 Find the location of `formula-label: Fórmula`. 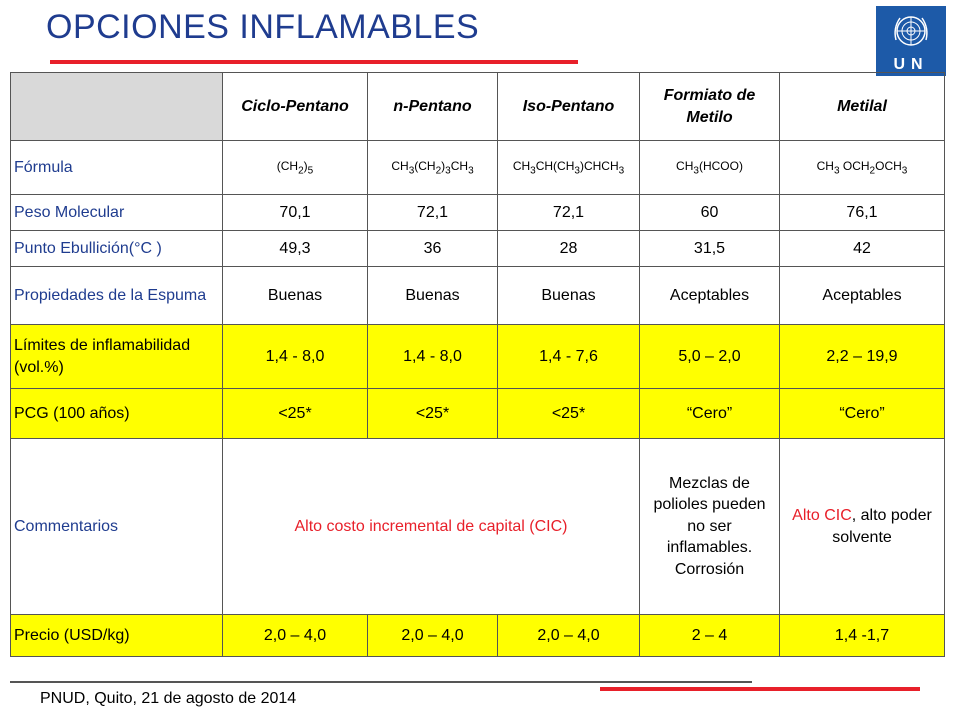

formula-label: Fórmula is located at coordinates (116, 167).